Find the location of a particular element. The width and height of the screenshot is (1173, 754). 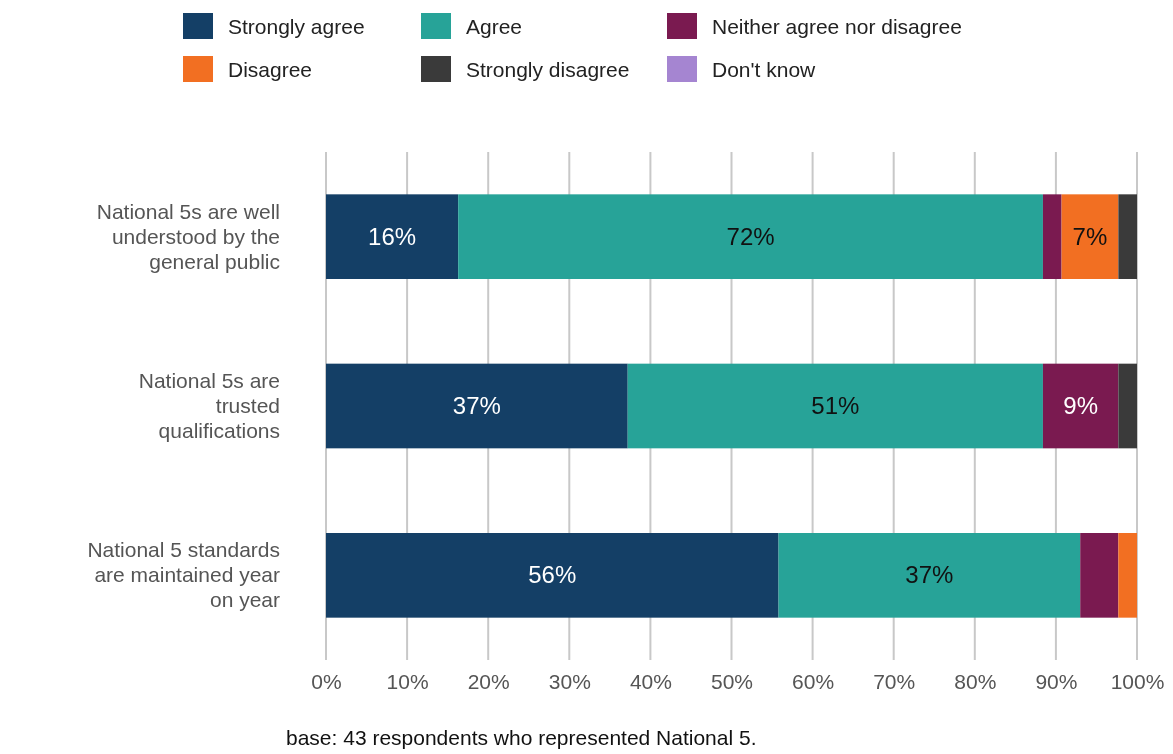

text: base: 43 respondents who represented National 5. is located at coordinates (521, 737).